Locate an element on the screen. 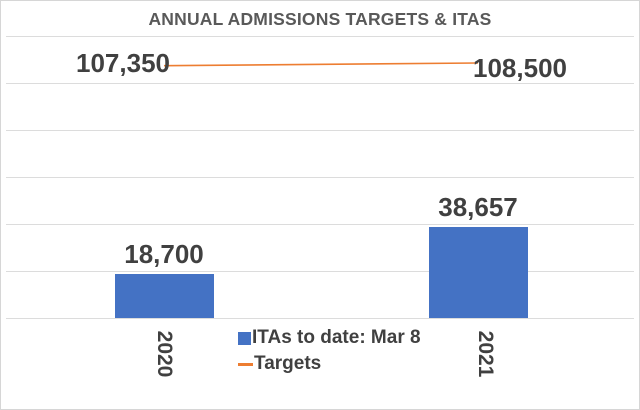 The image size is (640, 410). legend-label-targets: Targets is located at coordinates (288, 363).